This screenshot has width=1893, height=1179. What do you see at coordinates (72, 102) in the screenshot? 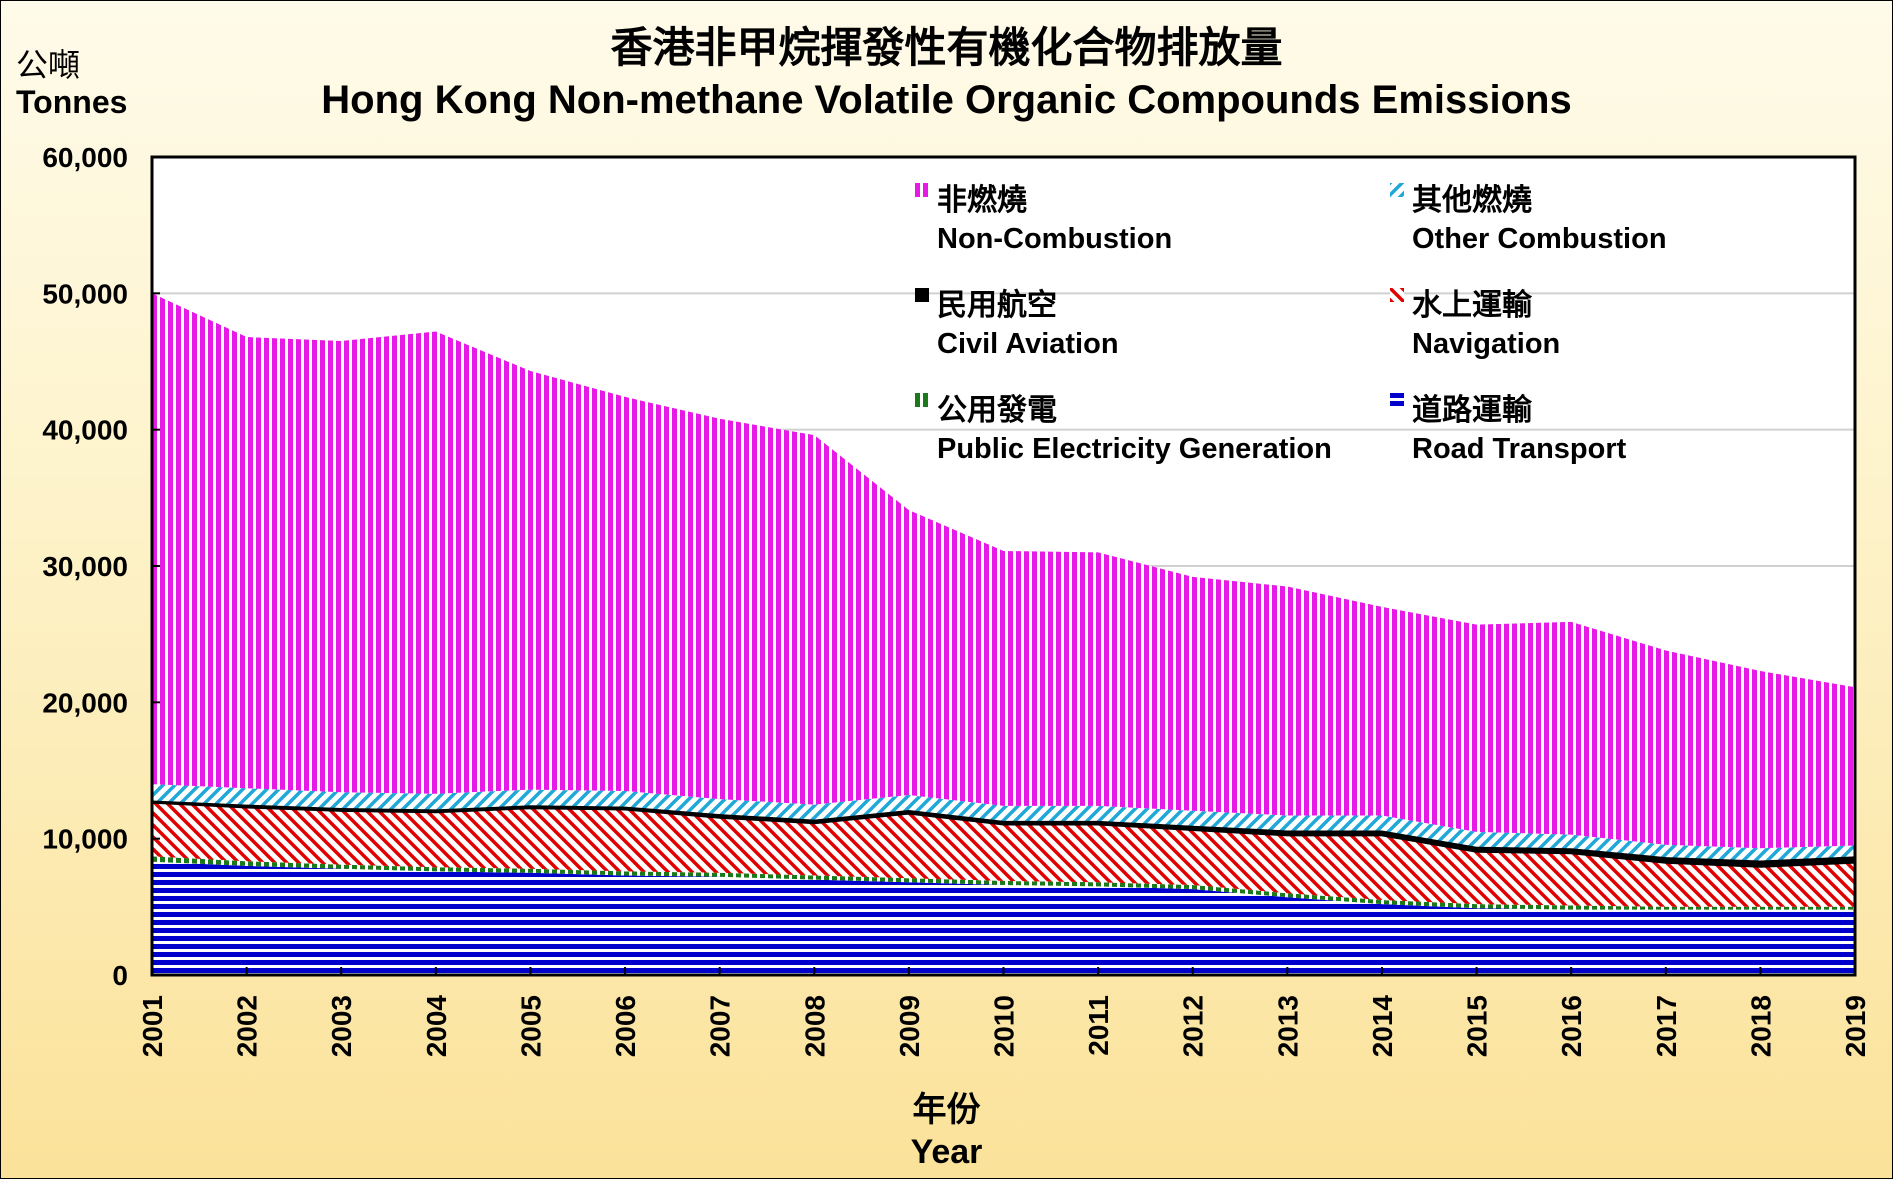
I see `y-axis-unit-en: Tonnes` at bounding box center [72, 102].